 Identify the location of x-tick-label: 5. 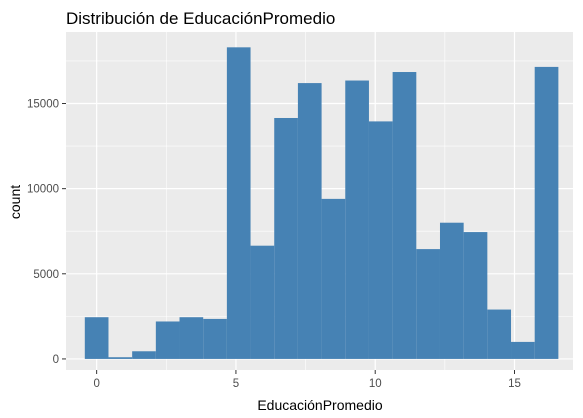
(236, 384).